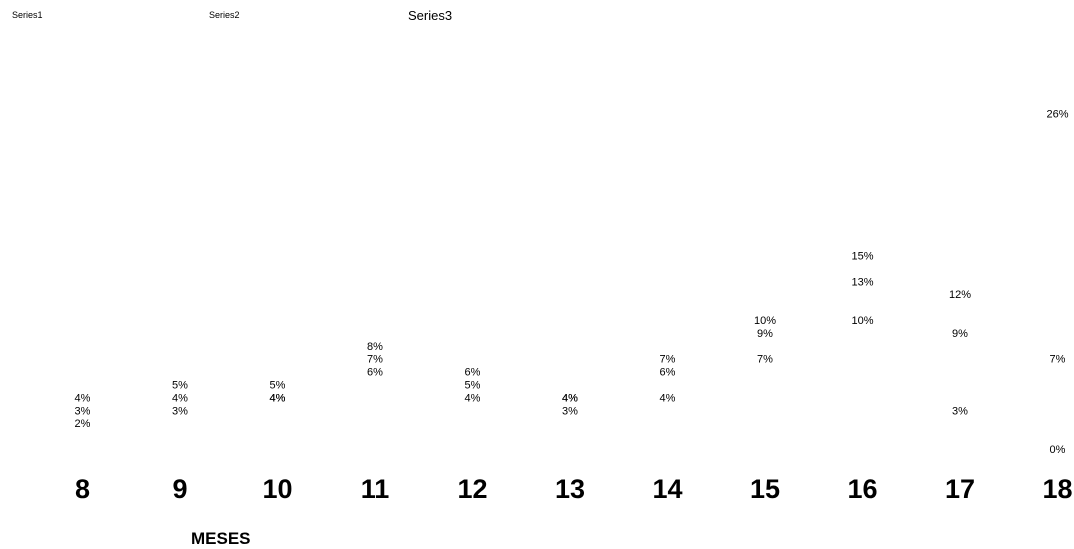  What do you see at coordinates (1057, 115) in the screenshot?
I see `data-label: 26%` at bounding box center [1057, 115].